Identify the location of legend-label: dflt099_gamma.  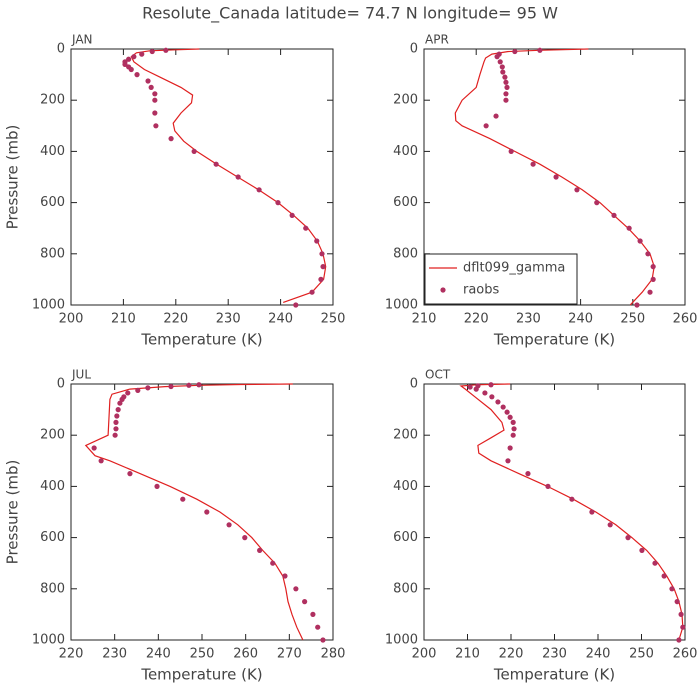
(514, 268).